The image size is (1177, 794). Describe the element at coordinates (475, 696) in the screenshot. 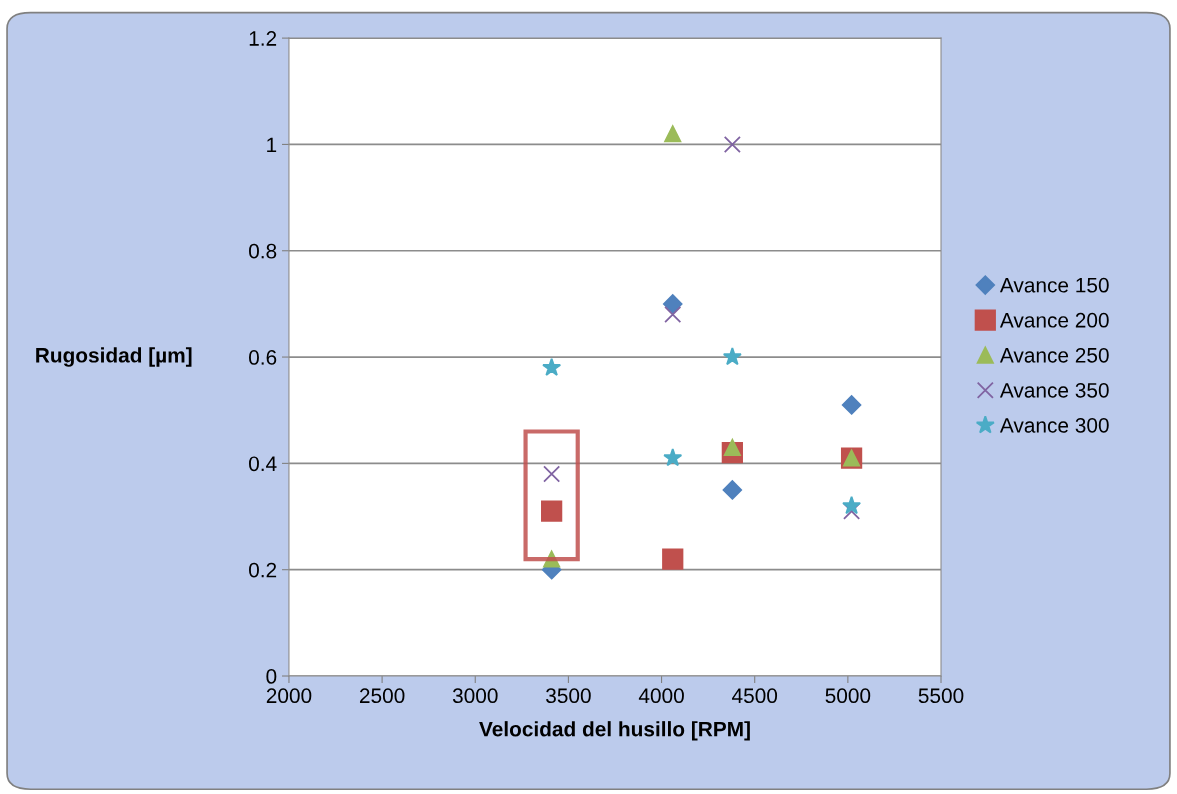

I see `x-tick-label: 3000` at that location.